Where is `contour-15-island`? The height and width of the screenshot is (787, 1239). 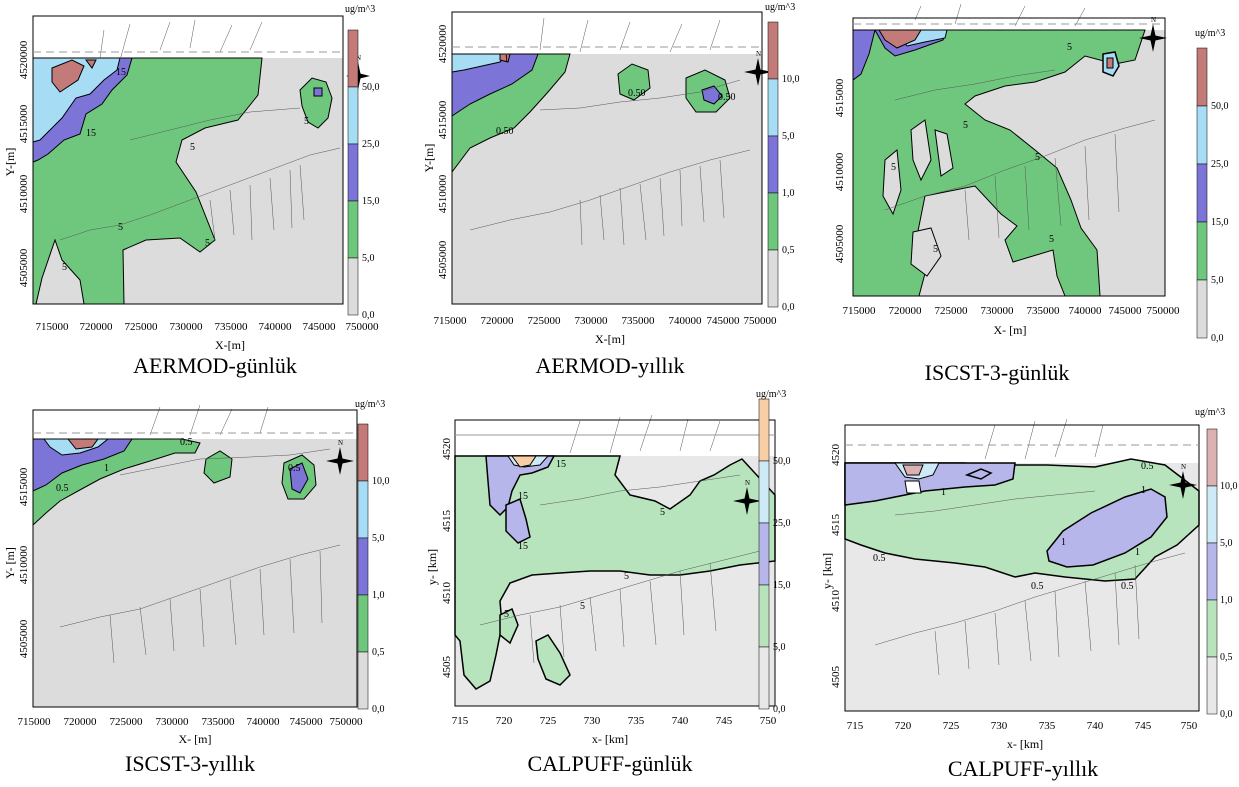
contour-15-island is located at coordinates (518, 520).